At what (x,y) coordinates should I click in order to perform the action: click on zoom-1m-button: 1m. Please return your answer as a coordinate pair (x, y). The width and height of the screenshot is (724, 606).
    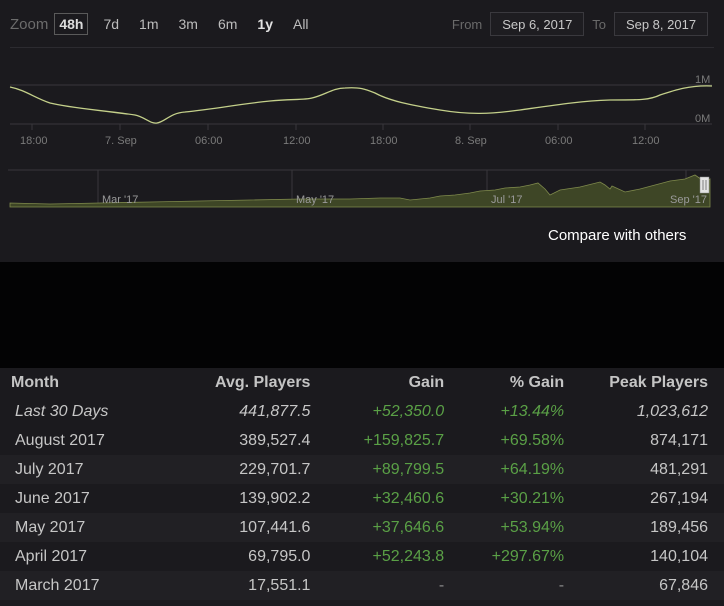
    Looking at the image, I should click on (149, 24).